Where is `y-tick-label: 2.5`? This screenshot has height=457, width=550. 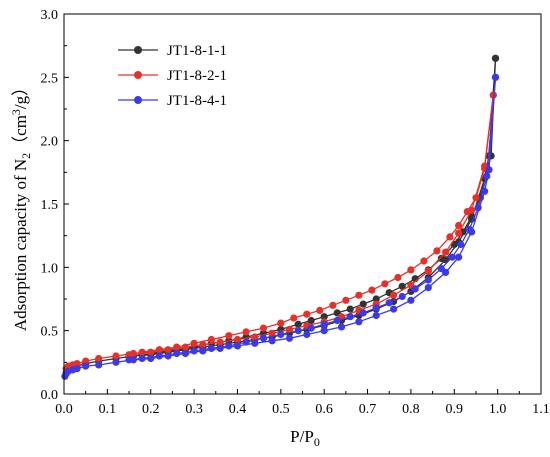
y-tick-label: 2.5 is located at coordinates (50, 78).